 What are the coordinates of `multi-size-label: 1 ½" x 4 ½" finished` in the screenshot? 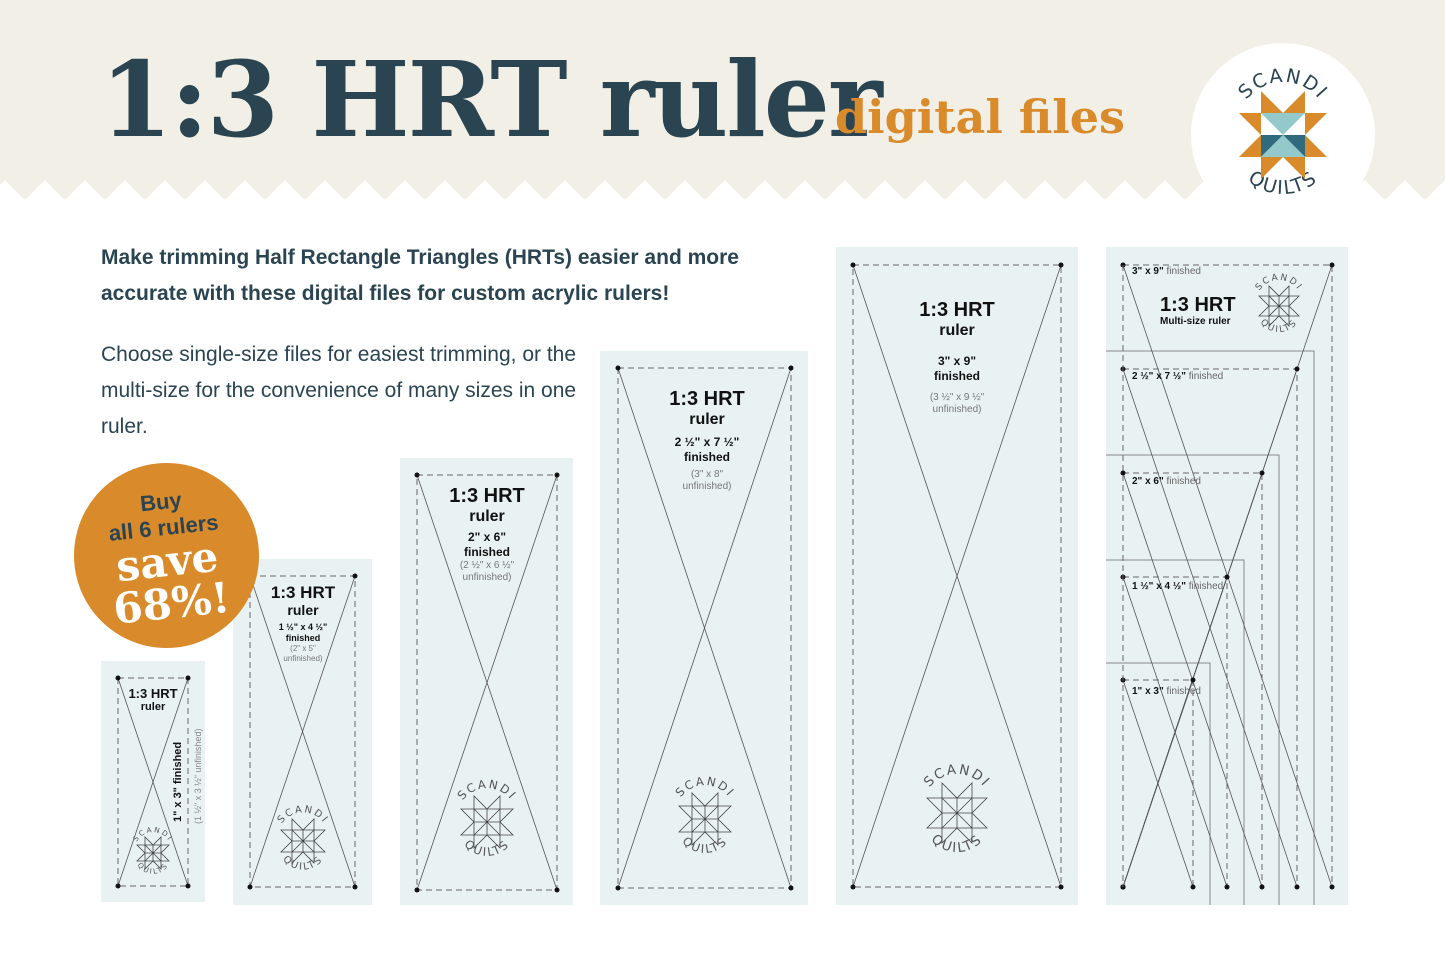 It's located at (1177, 586).